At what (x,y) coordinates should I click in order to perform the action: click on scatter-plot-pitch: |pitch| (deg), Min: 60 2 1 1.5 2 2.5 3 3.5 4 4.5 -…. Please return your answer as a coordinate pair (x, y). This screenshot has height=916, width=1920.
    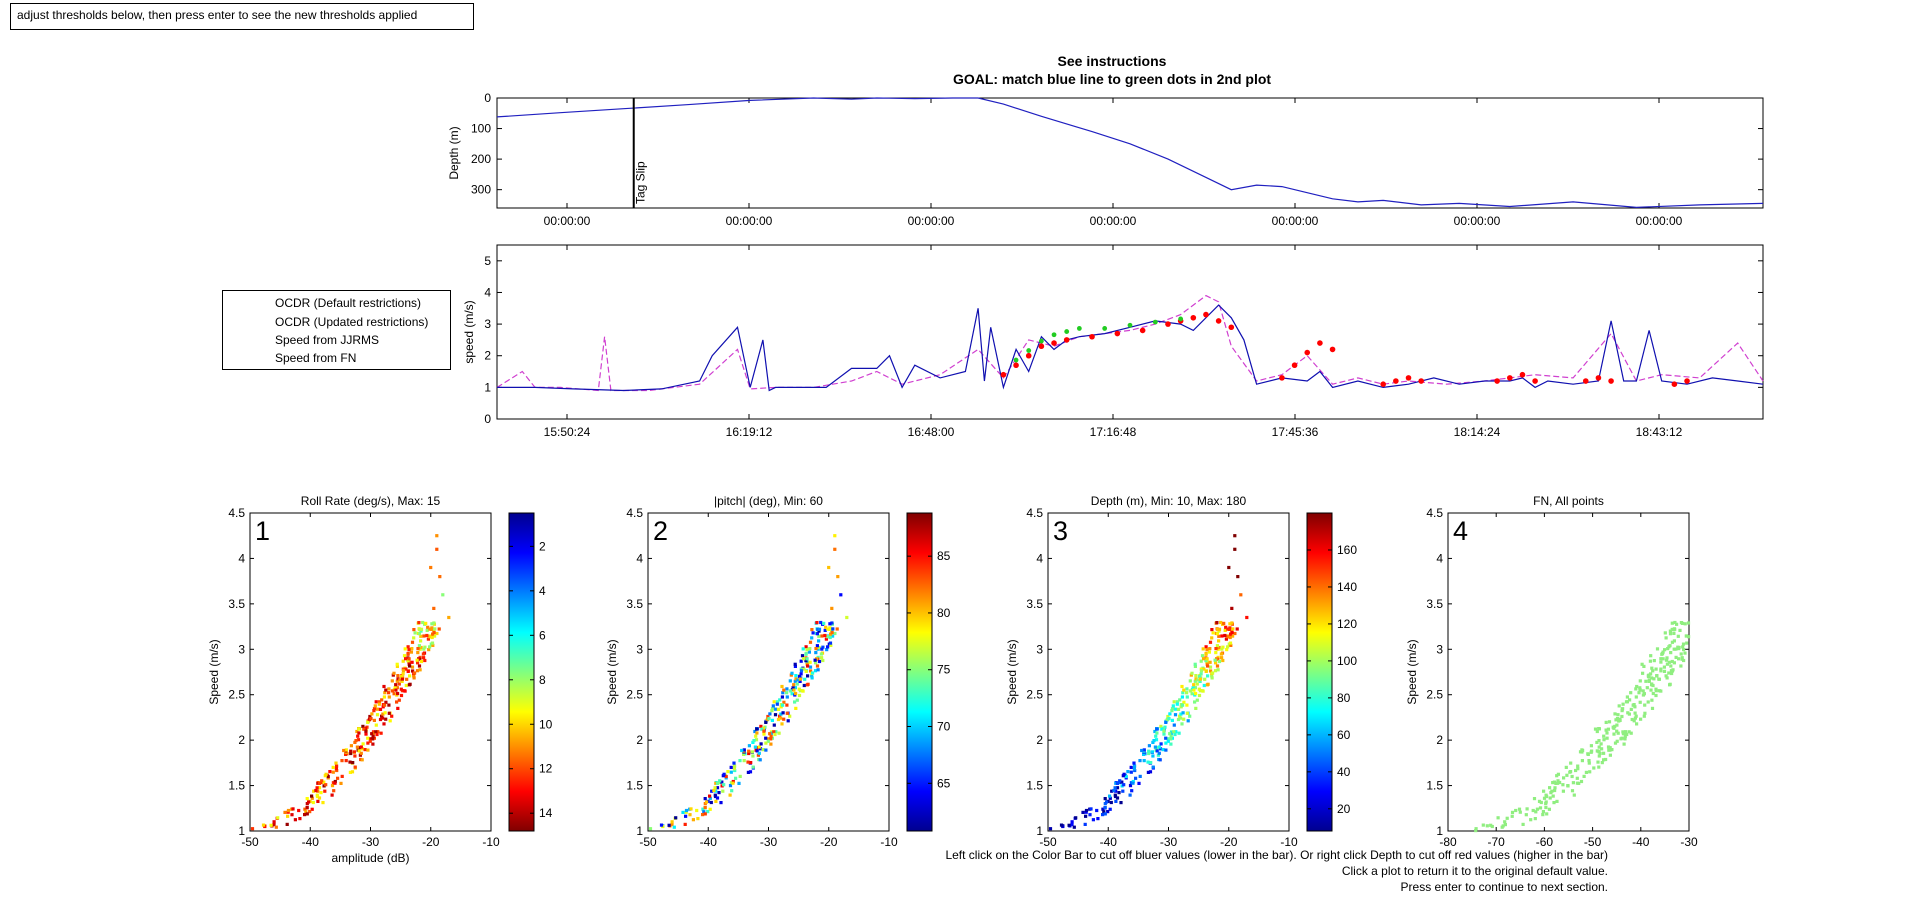
    Looking at the image, I should click on (778, 671).